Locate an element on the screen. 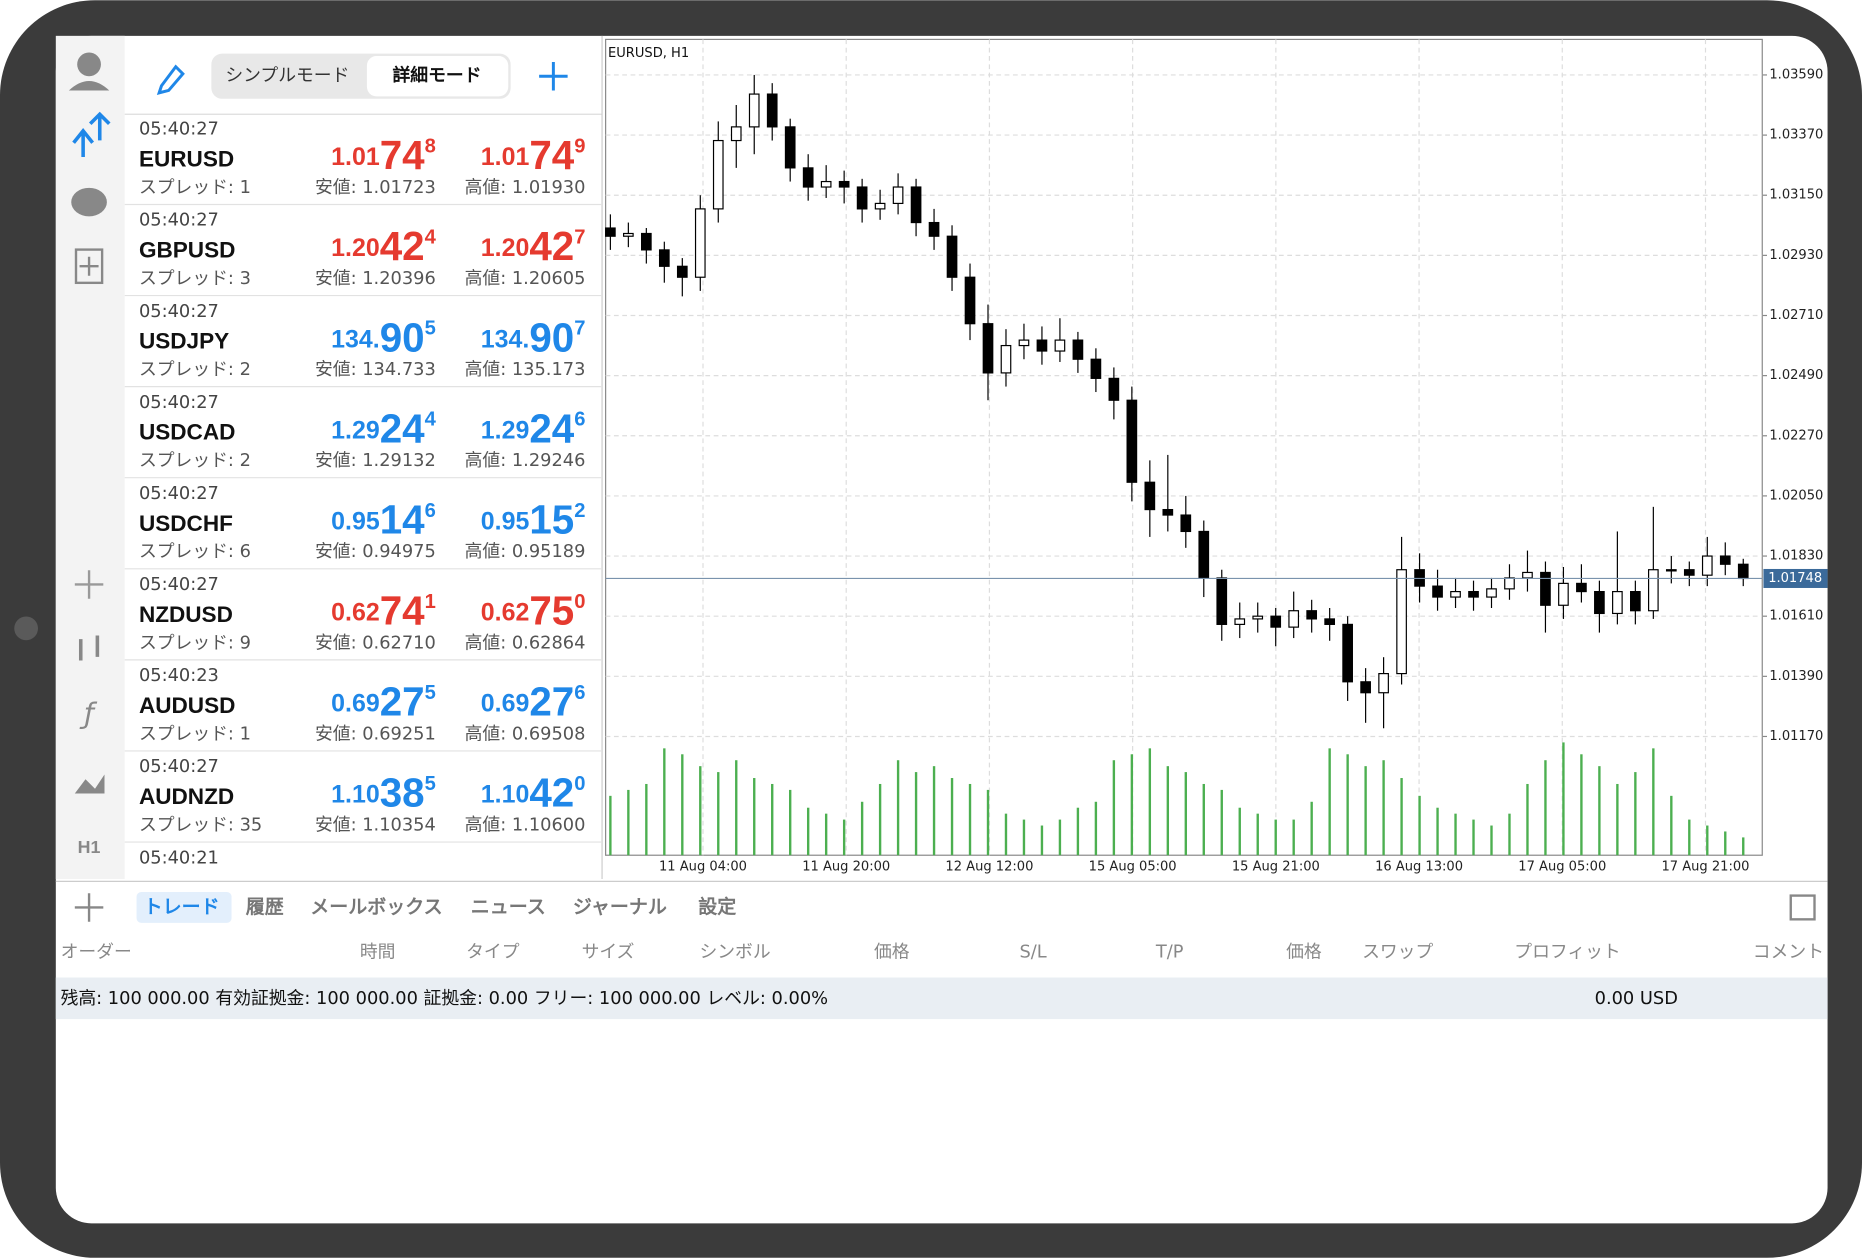 The height and width of the screenshot is (1258, 1862). bid-prefix: 0.69 is located at coordinates (355, 703).